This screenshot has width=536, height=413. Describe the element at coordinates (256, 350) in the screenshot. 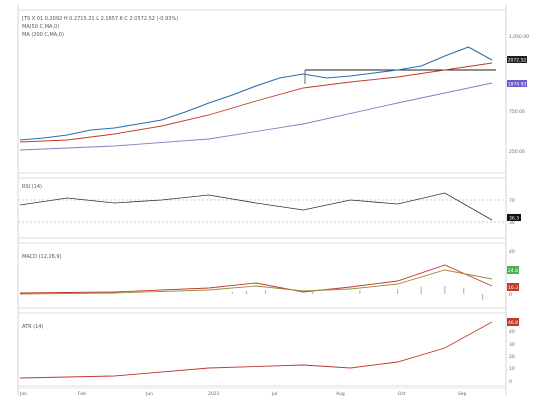

I see `atr-series` at that location.